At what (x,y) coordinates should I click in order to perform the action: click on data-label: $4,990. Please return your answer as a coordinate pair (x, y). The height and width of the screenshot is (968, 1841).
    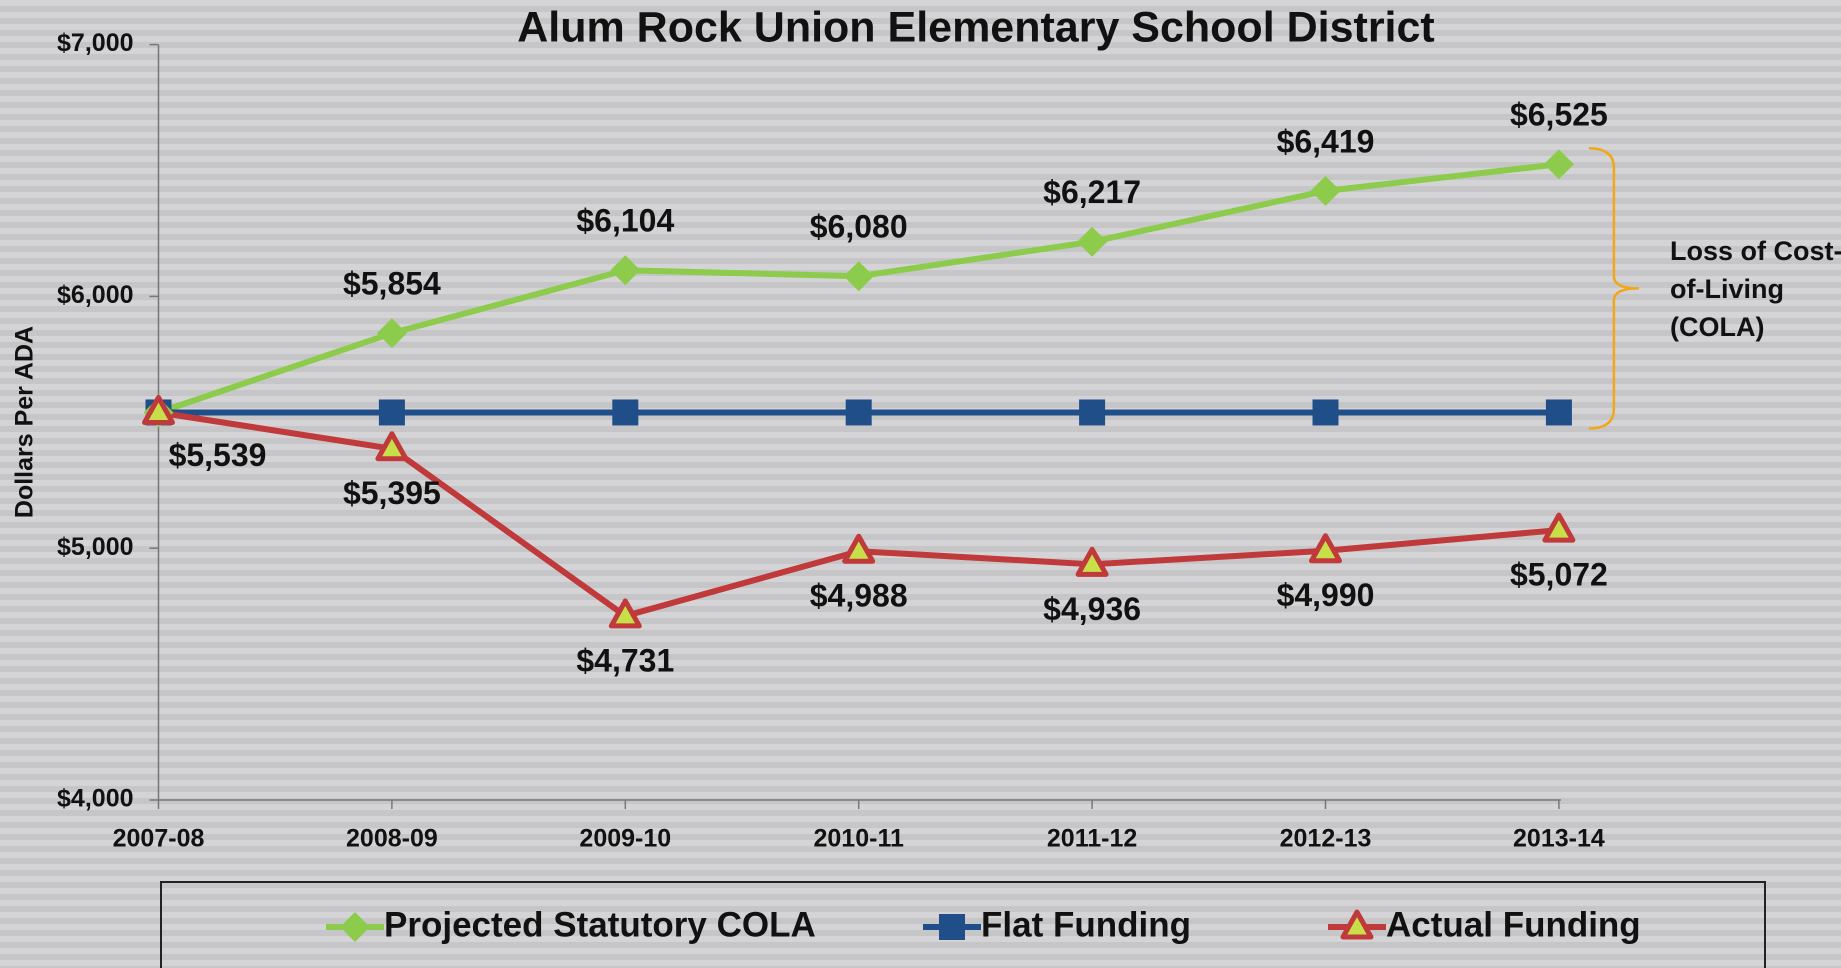
    Looking at the image, I should click on (1326, 595).